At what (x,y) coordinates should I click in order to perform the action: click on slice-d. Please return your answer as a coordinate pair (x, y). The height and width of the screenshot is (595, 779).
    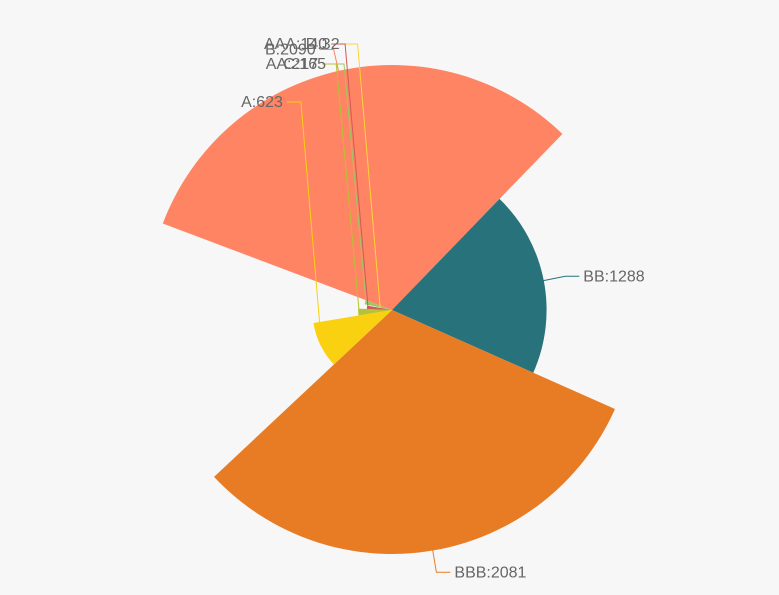
    Looking at the image, I should click on (385, 308).